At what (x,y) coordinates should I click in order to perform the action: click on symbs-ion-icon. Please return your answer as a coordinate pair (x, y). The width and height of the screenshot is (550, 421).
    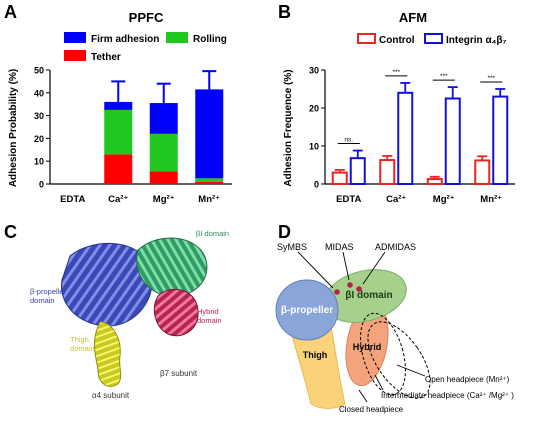
    Looking at the image, I should click on (337, 292).